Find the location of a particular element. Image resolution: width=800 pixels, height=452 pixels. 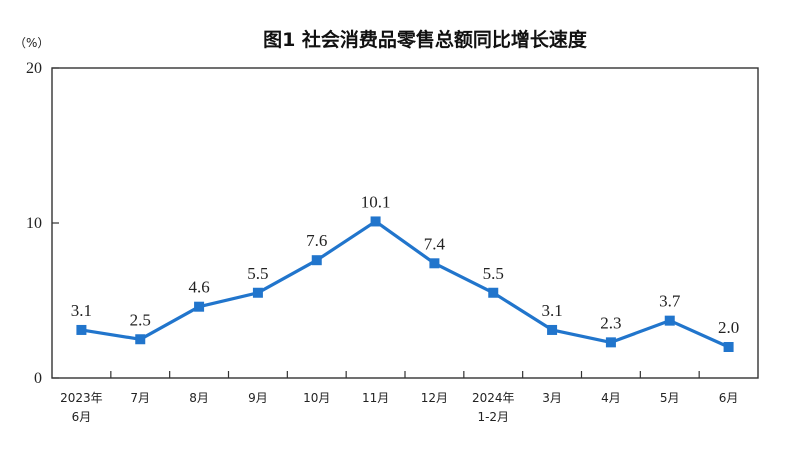

y-axis: 0 10 20 is located at coordinates (42, 223).